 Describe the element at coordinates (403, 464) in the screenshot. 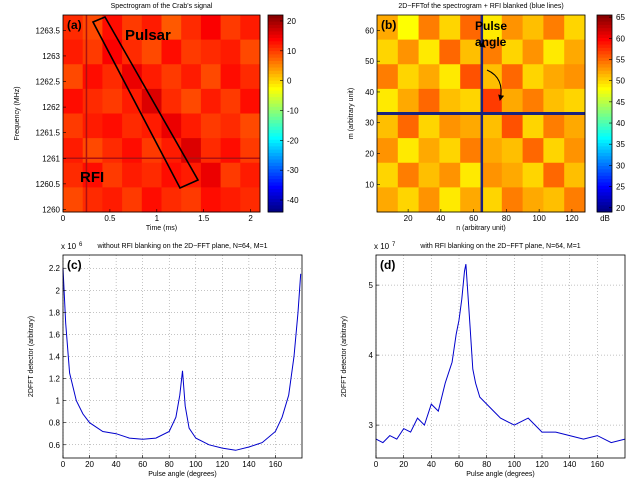

I see `x-tick-label: 20` at that location.